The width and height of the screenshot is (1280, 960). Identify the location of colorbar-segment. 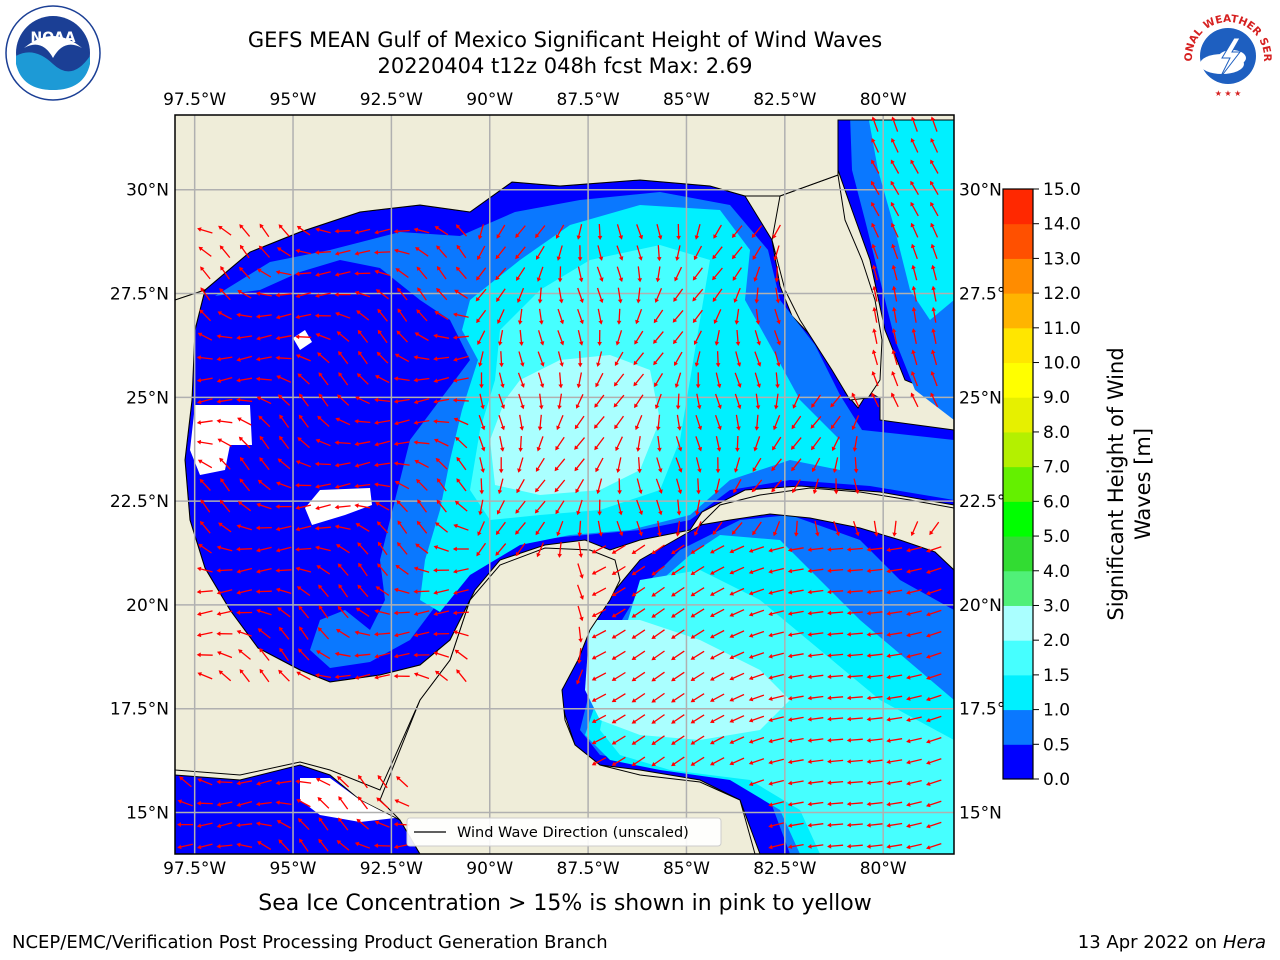
(1018, 727).